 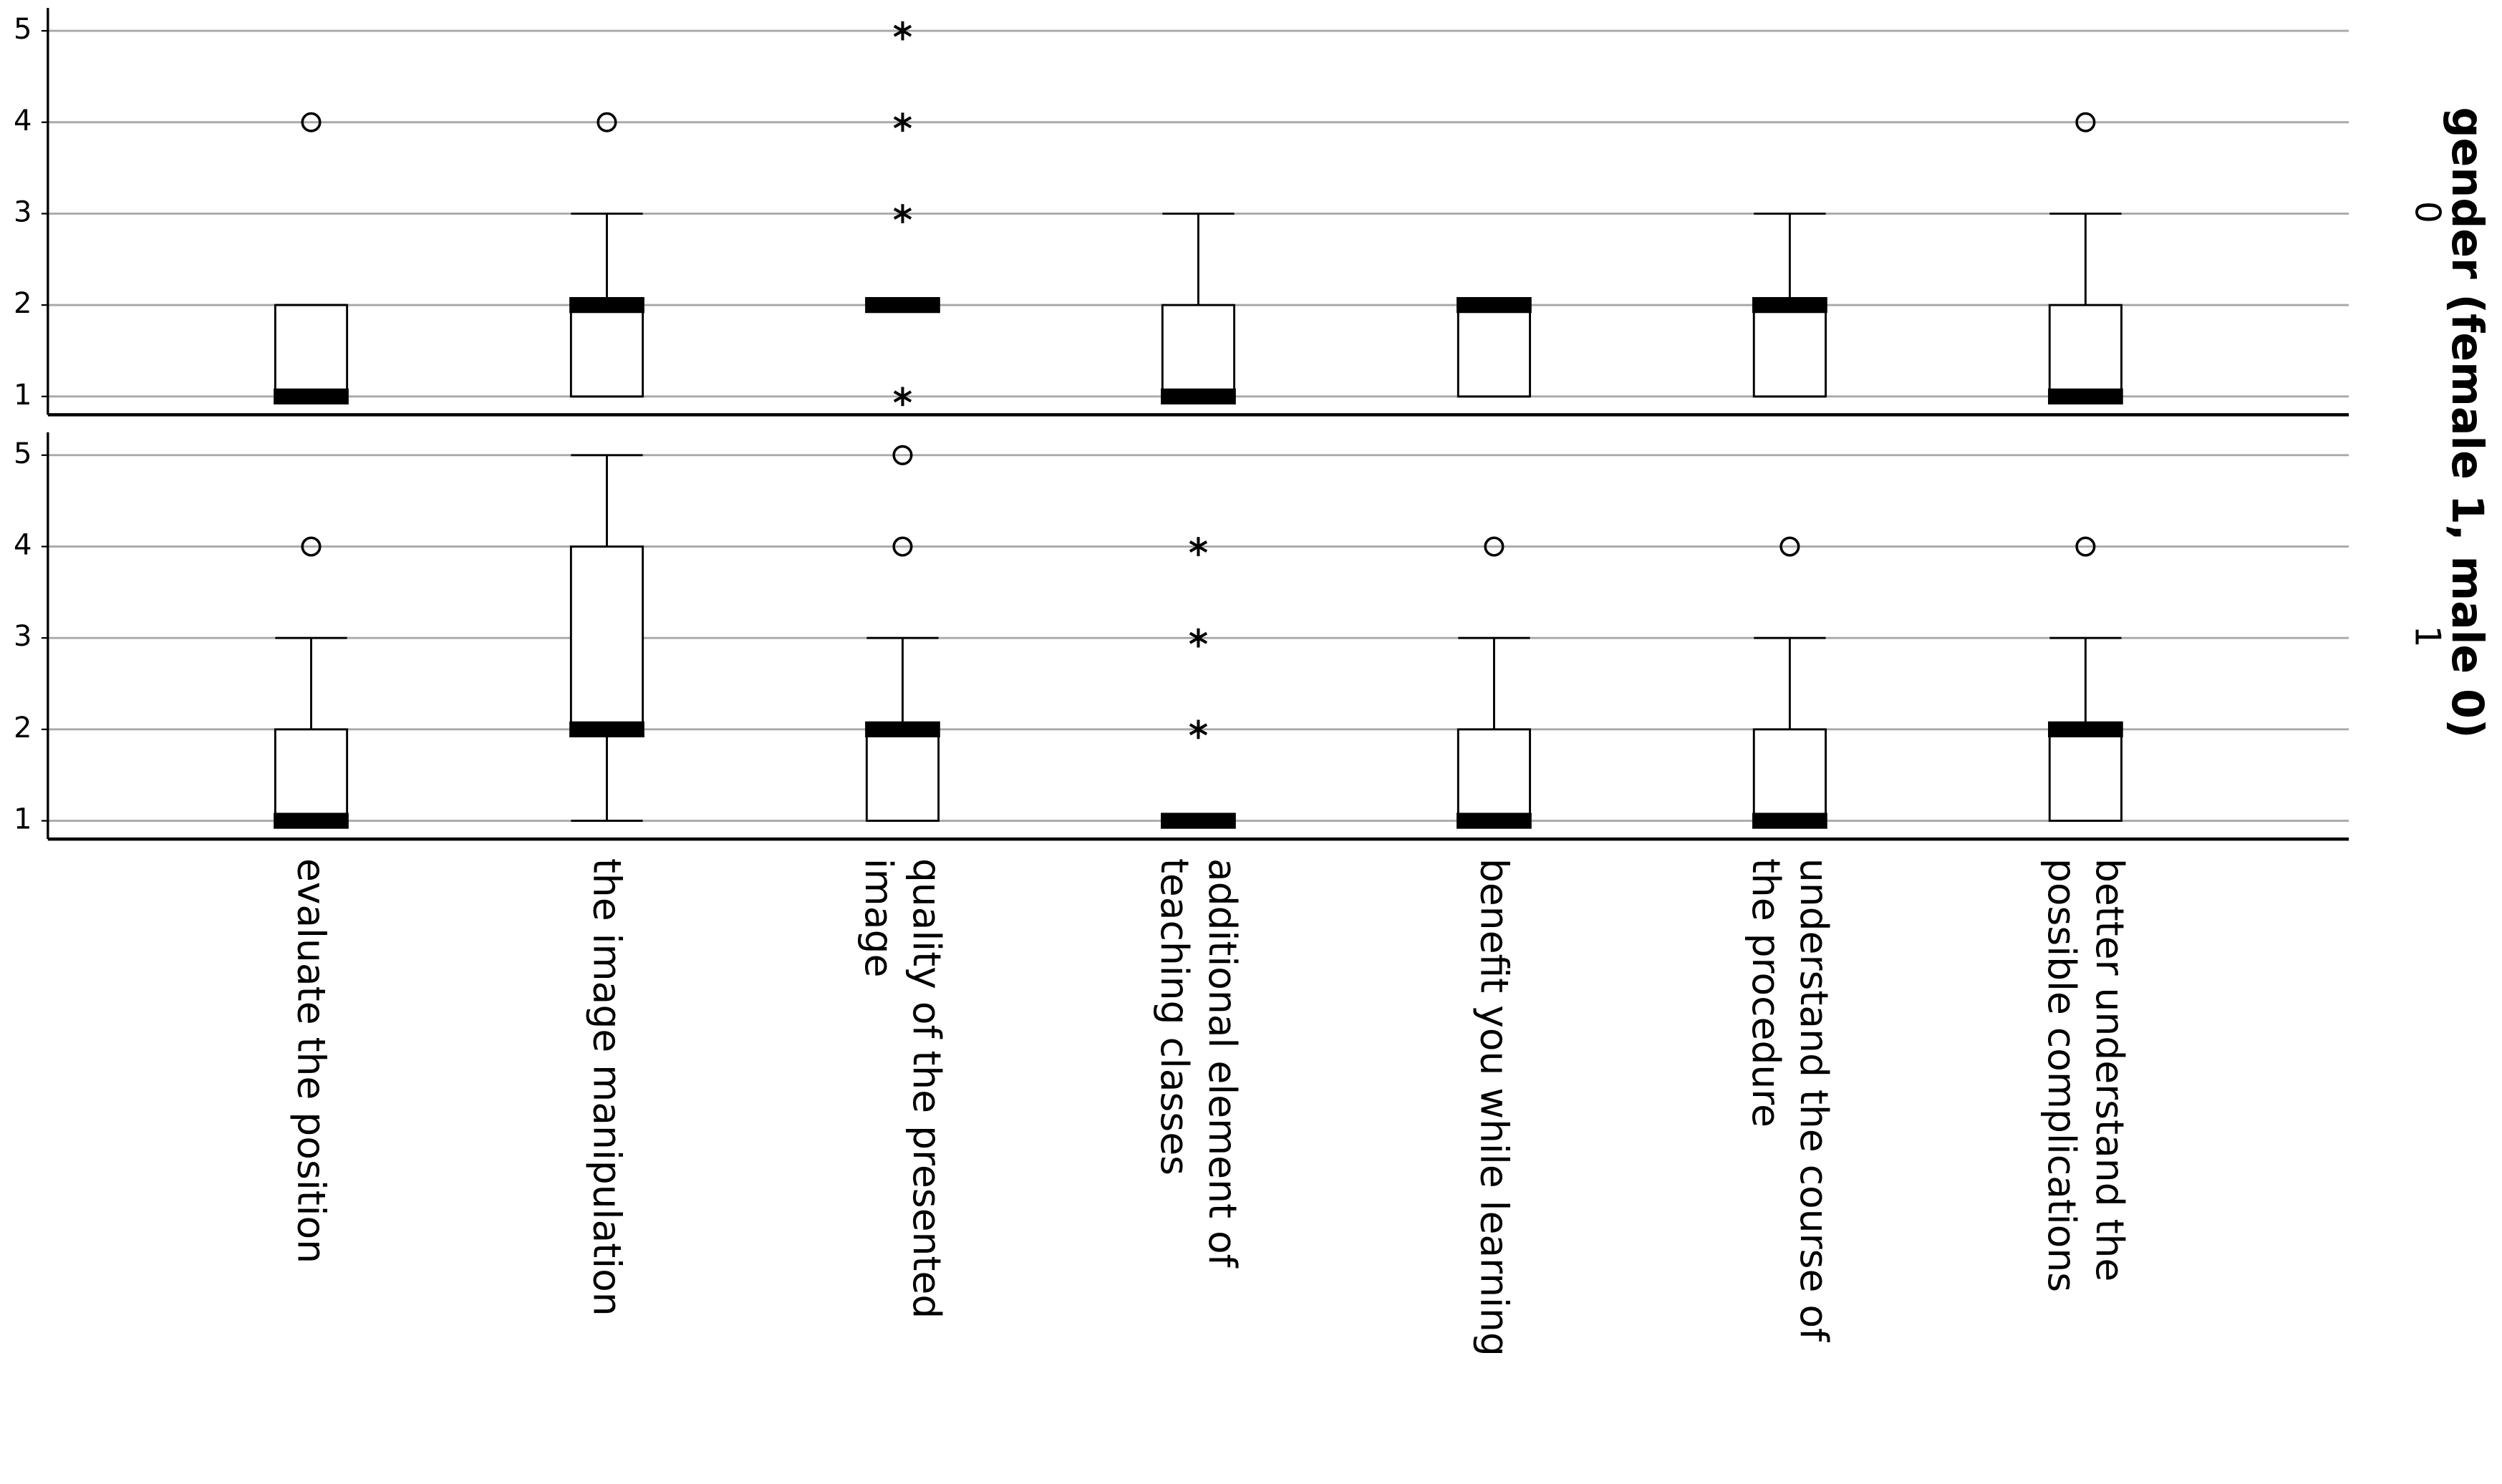 What do you see at coordinates (606, 1087) in the screenshot?
I see `x-tick-label: the image manipulation` at bounding box center [606, 1087].